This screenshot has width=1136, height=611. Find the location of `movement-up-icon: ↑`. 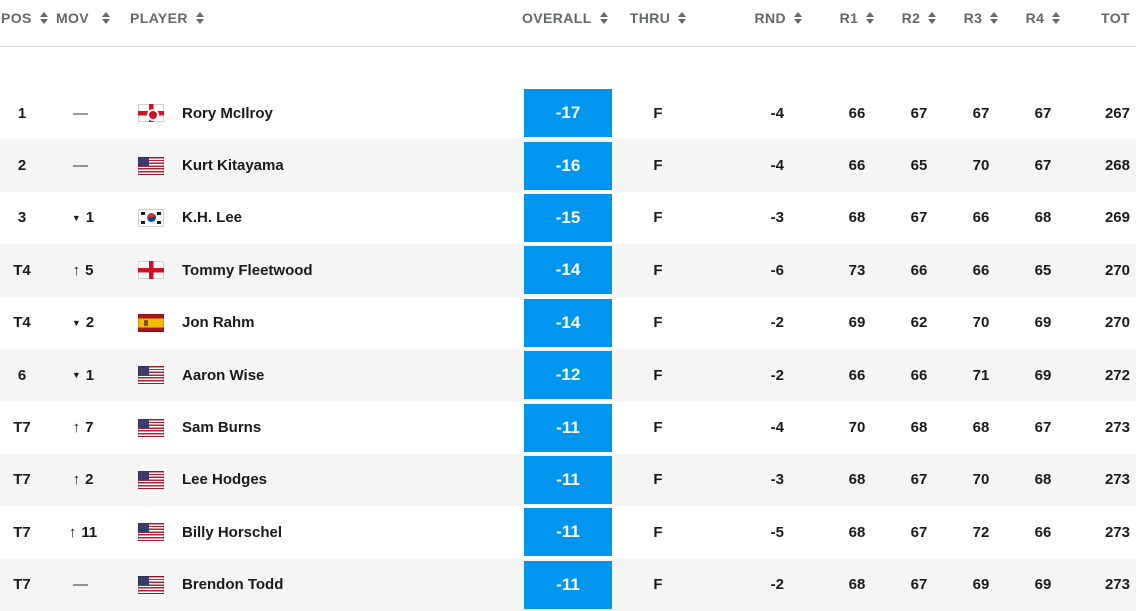

movement-up-icon: ↑ is located at coordinates (72, 532).